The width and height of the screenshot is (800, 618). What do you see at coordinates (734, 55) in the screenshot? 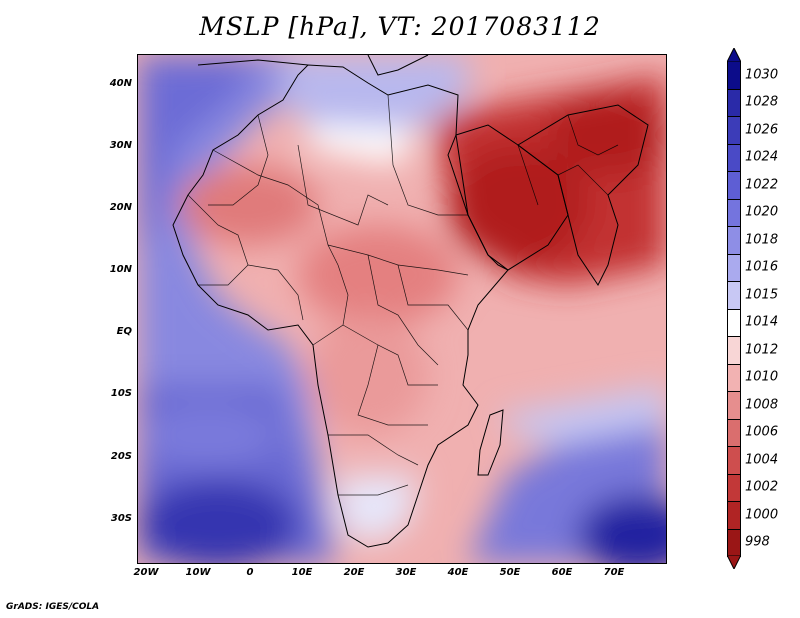
I see `colorbar-top-arrow` at bounding box center [734, 55].